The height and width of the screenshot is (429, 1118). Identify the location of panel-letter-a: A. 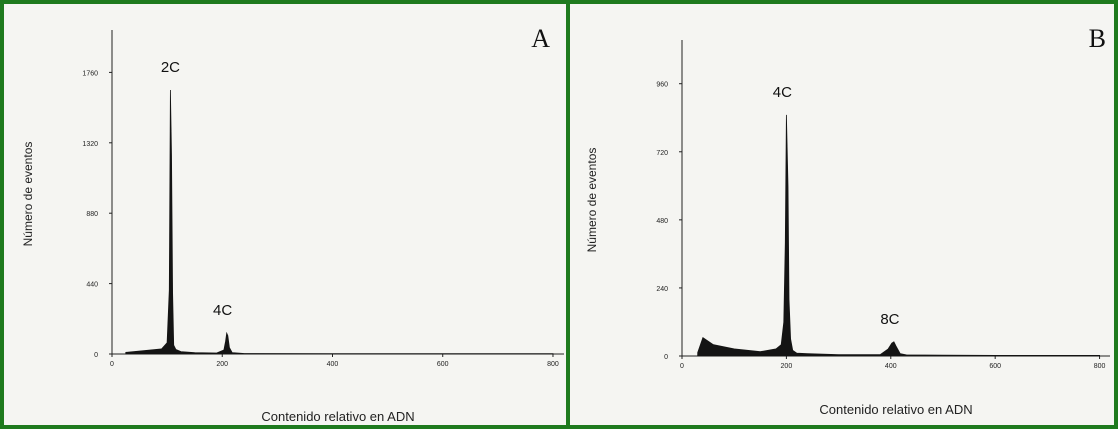
(540, 38).